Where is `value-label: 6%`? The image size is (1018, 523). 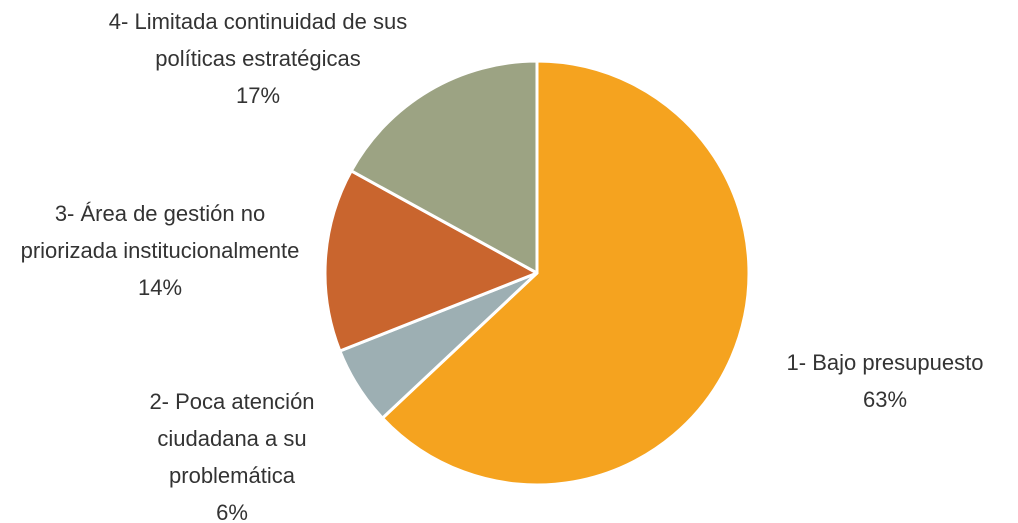 value-label: 6% is located at coordinates (232, 511).